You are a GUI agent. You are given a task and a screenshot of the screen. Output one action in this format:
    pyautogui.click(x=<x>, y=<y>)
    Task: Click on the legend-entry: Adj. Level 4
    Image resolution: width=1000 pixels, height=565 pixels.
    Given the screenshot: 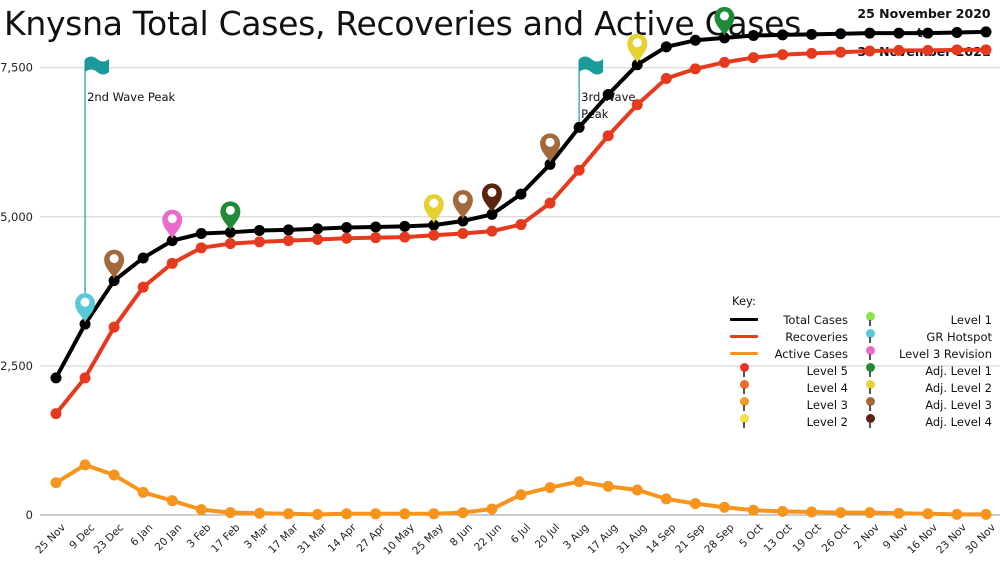 What is the action you would take?
    pyautogui.click(x=922, y=421)
    